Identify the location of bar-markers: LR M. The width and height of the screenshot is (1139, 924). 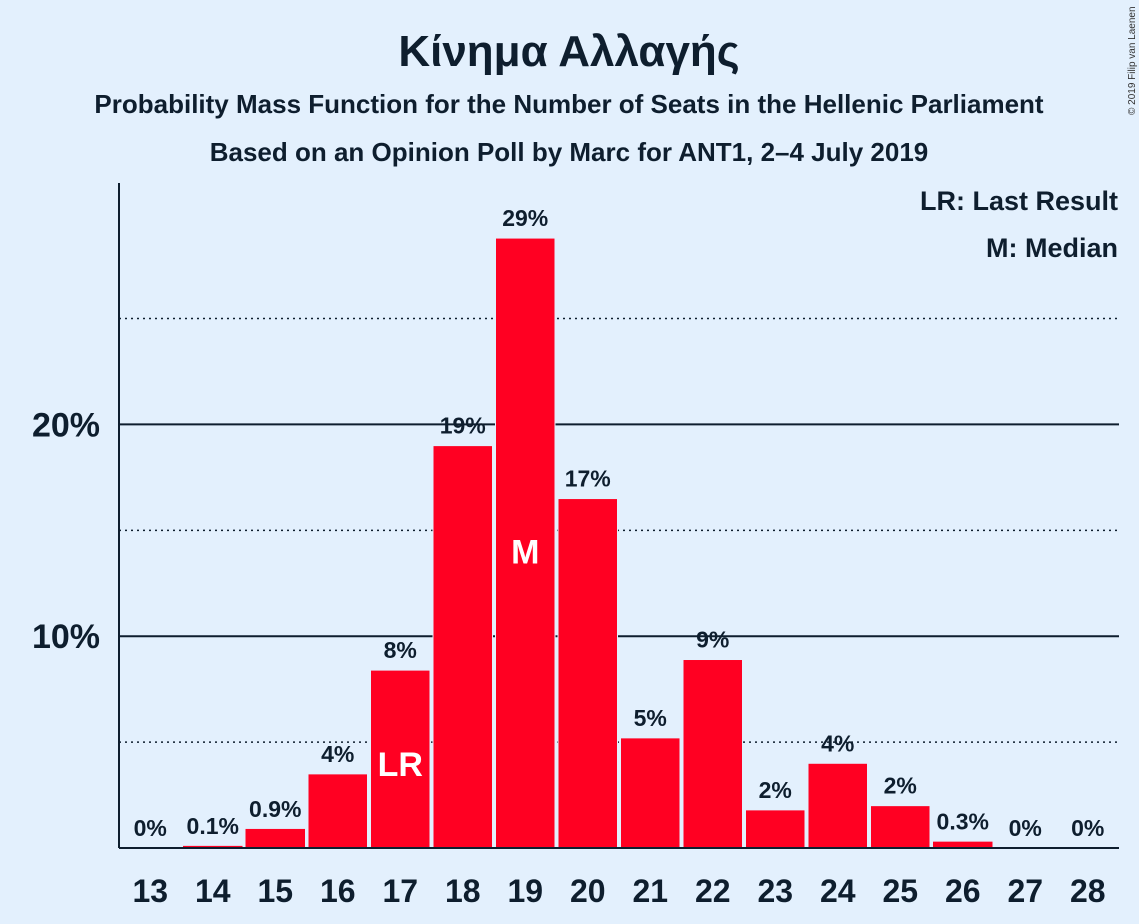
(459, 659).